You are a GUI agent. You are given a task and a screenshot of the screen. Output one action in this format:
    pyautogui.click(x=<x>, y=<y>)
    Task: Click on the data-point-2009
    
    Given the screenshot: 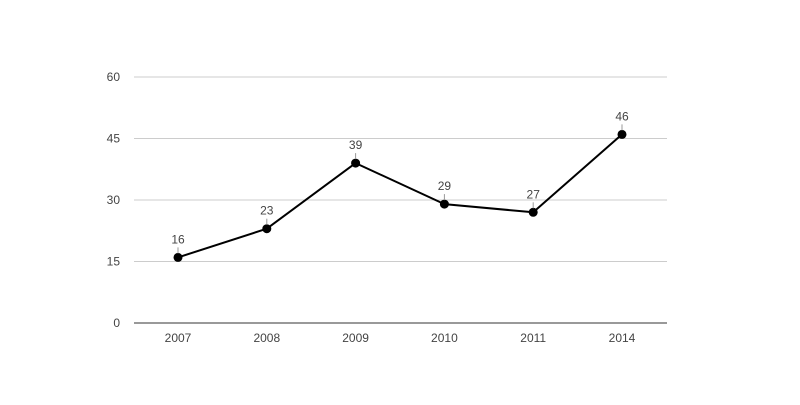 What is the action you would take?
    pyautogui.click(x=356, y=163)
    